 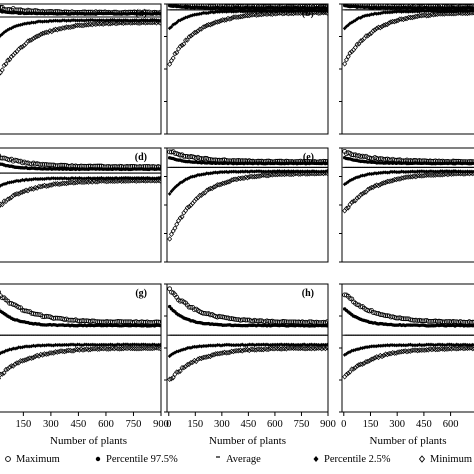 I want to click on legend-item: Percentile 97.5%, so click(x=136, y=459).